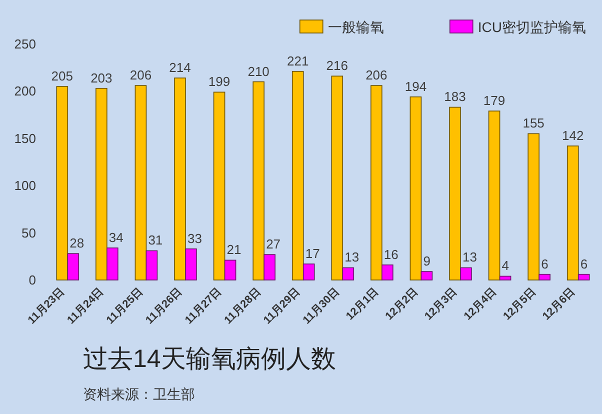 The height and width of the screenshot is (414, 602). What do you see at coordinates (356, 27) in the screenshot?
I see `legend-label: 一般输氧` at bounding box center [356, 27].